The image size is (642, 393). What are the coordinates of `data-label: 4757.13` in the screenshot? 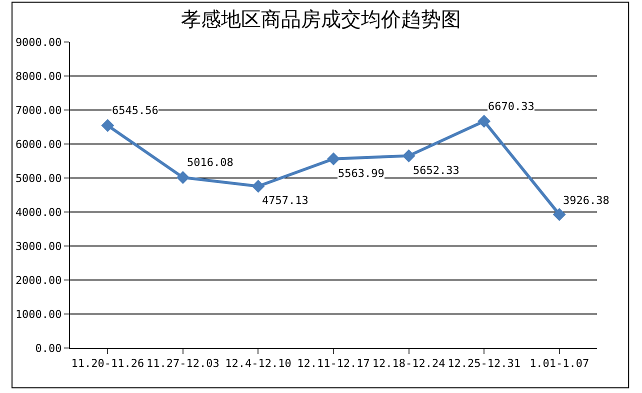 It's located at (285, 200).